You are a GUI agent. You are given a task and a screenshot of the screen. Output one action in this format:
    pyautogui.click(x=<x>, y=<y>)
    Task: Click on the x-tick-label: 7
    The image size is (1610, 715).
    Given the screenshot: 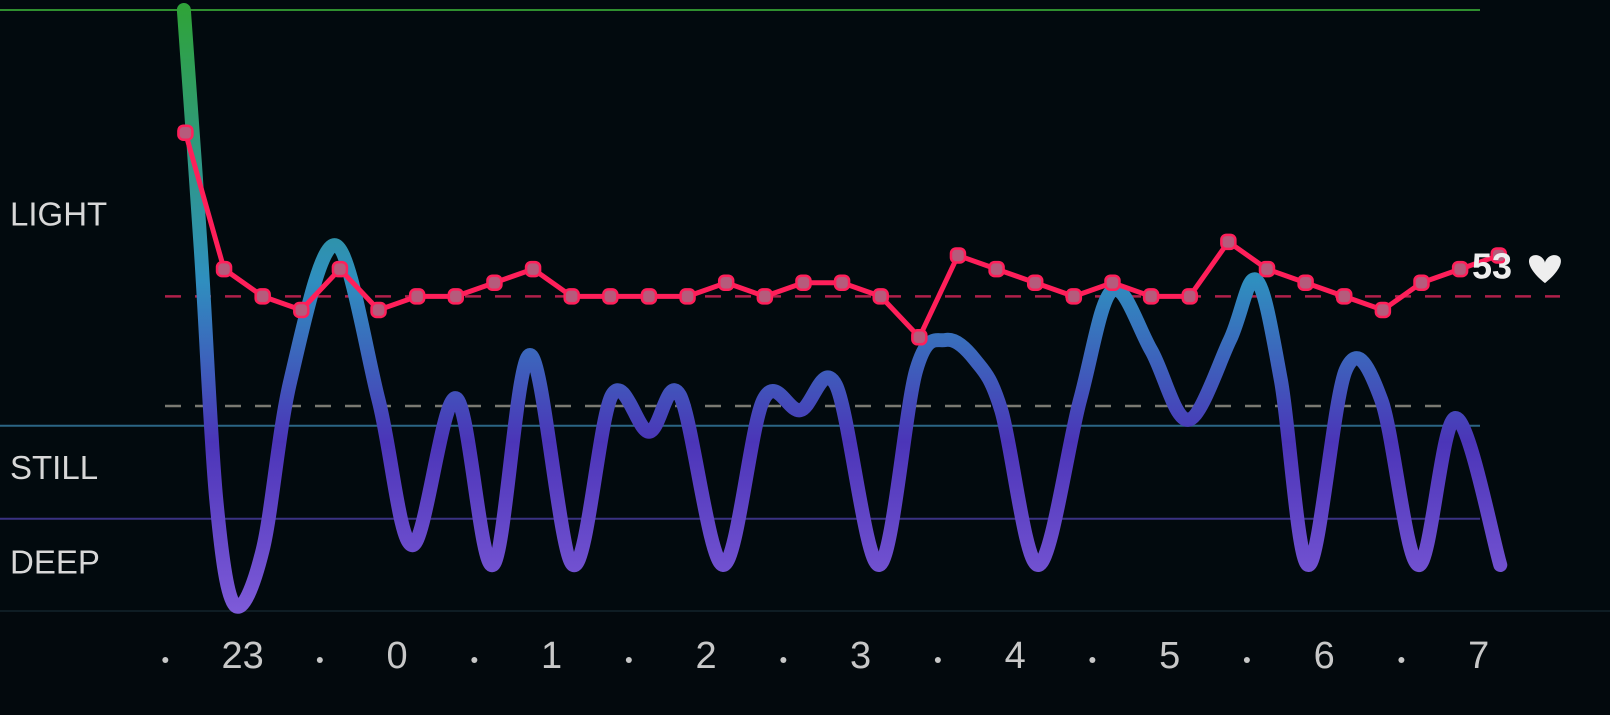 What is the action you would take?
    pyautogui.click(x=1478, y=656)
    